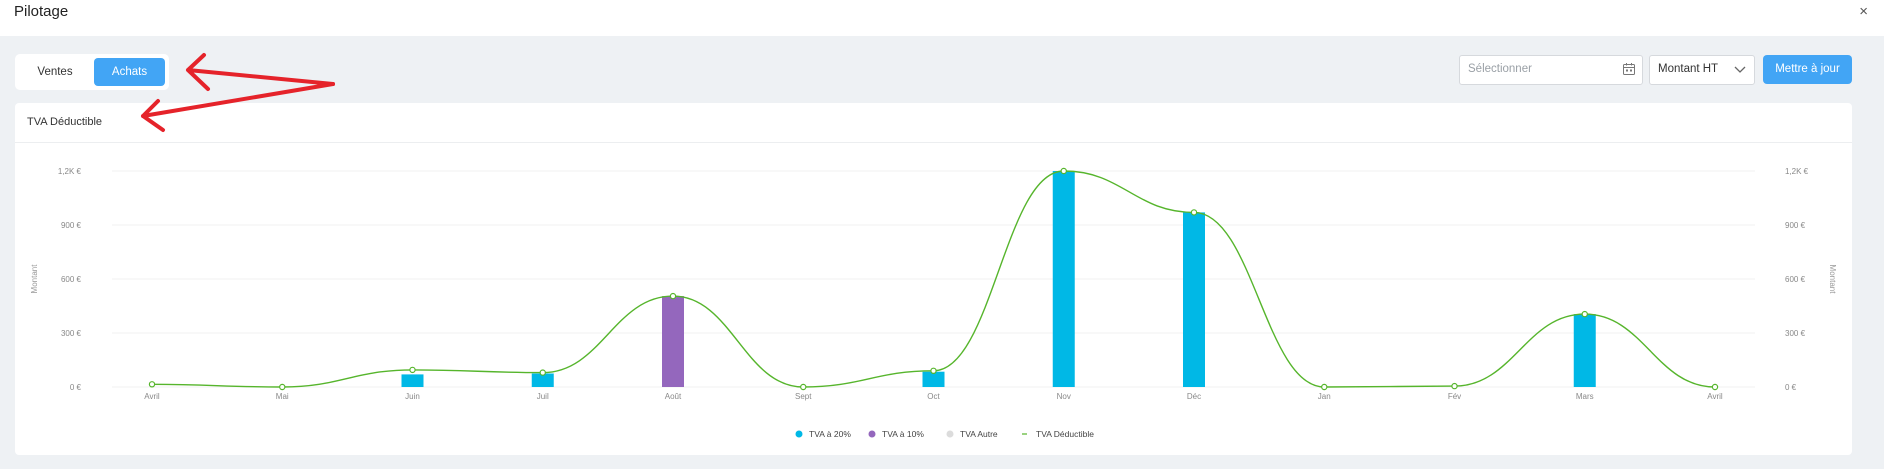 This screenshot has height=469, width=1884. What do you see at coordinates (1795, 333) in the screenshot?
I see `y-tick-label-right: 300 €` at bounding box center [1795, 333].